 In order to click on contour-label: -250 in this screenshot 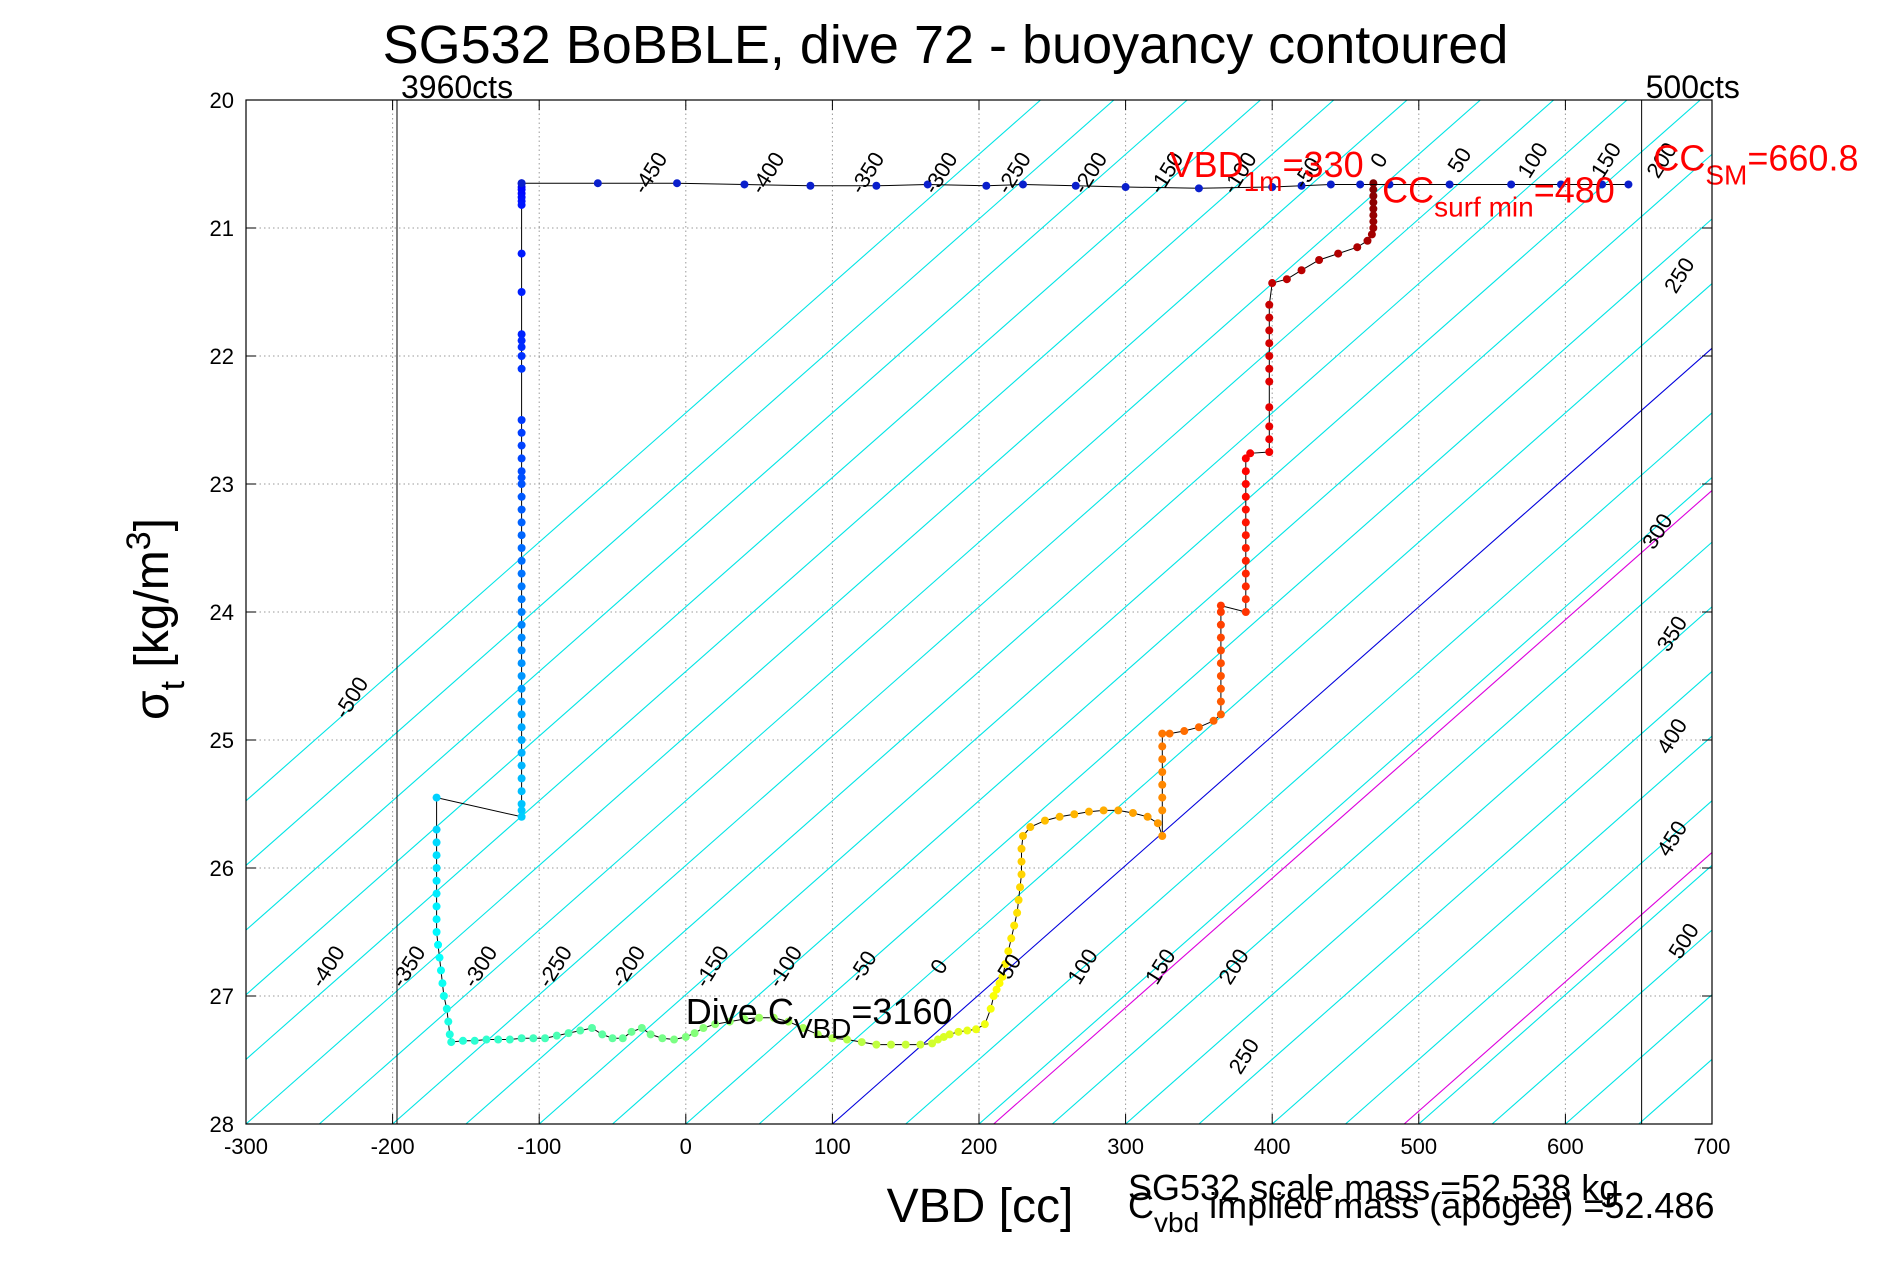, I will do `click(1013, 173)`.